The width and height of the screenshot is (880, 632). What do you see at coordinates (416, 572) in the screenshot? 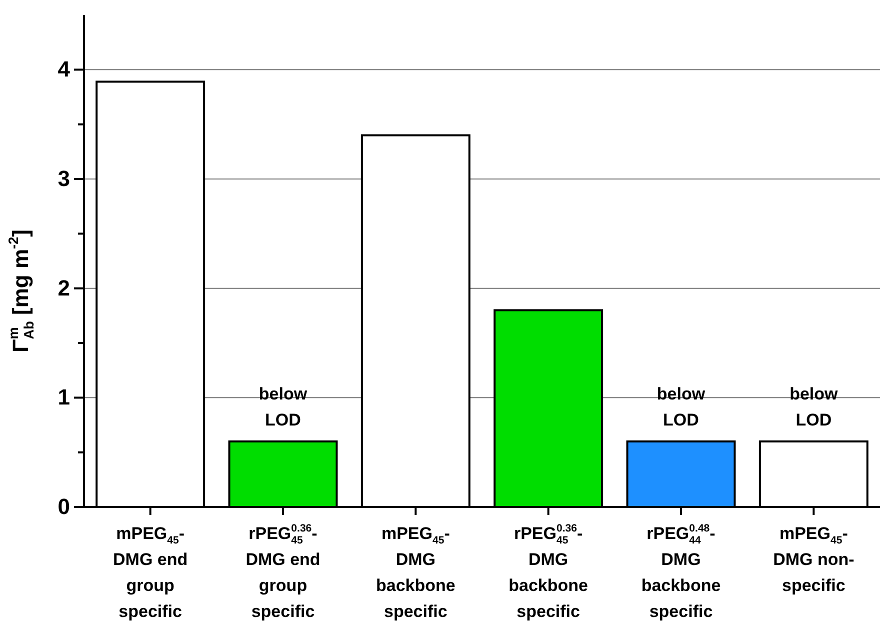
I see `x-tick-label: mPEG$_{45}$-DMG backbone specific` at bounding box center [416, 572].